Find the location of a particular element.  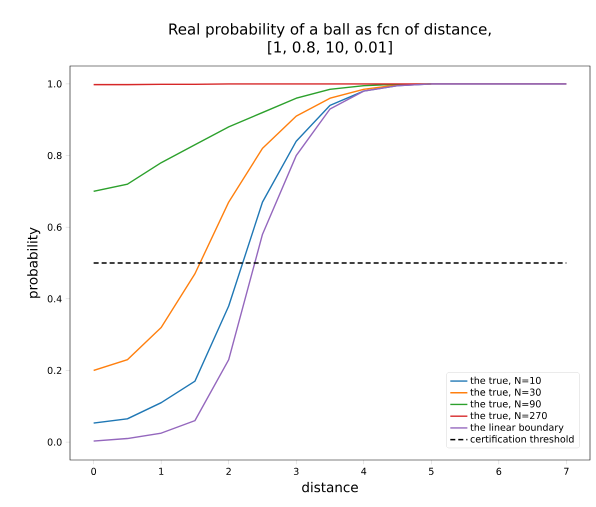

x-tick-label: 1 is located at coordinates (161, 471).